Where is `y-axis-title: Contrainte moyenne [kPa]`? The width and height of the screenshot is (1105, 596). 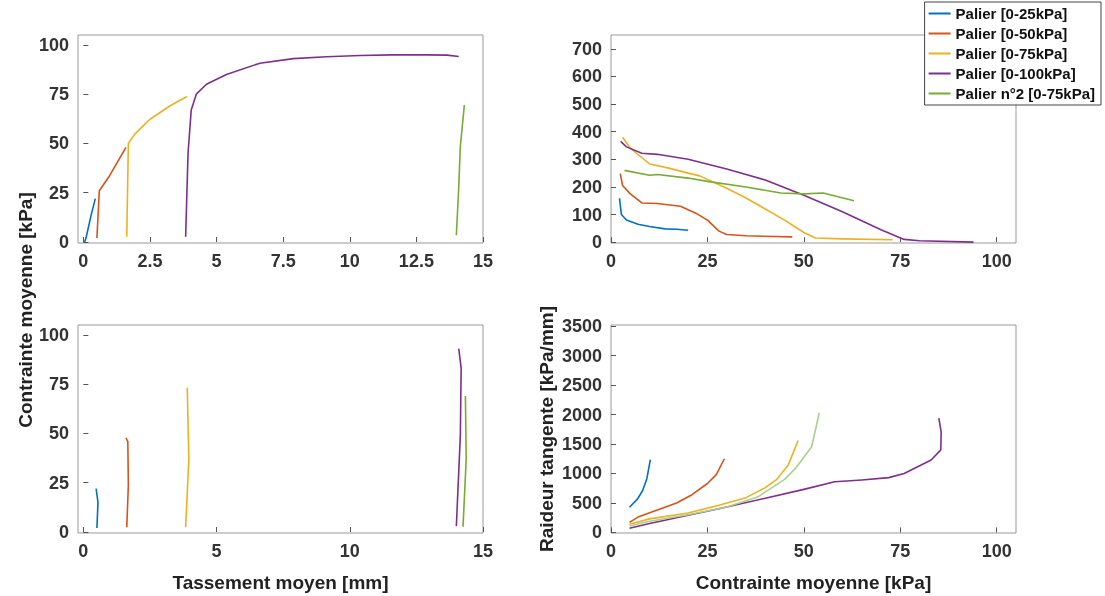 y-axis-title: Contrainte moyenne [kPa] is located at coordinates (25, 310).